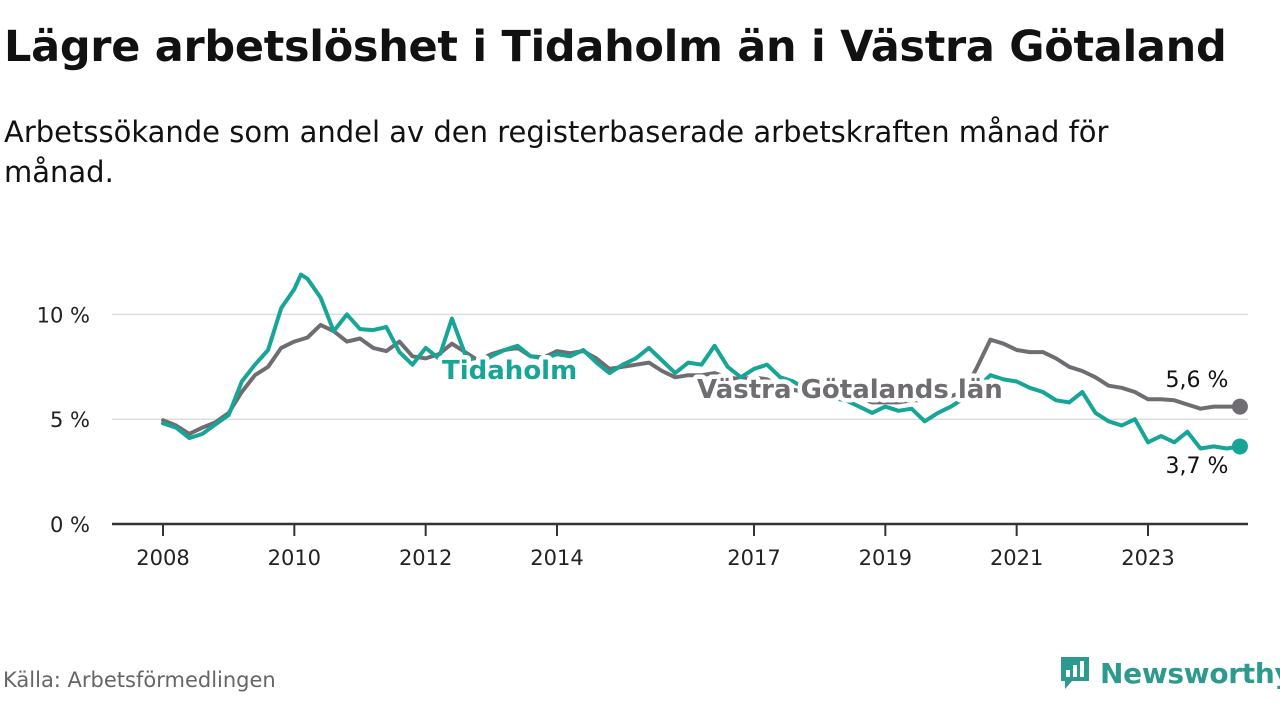  I want to click on x-tick-label: 2010, so click(294, 558).